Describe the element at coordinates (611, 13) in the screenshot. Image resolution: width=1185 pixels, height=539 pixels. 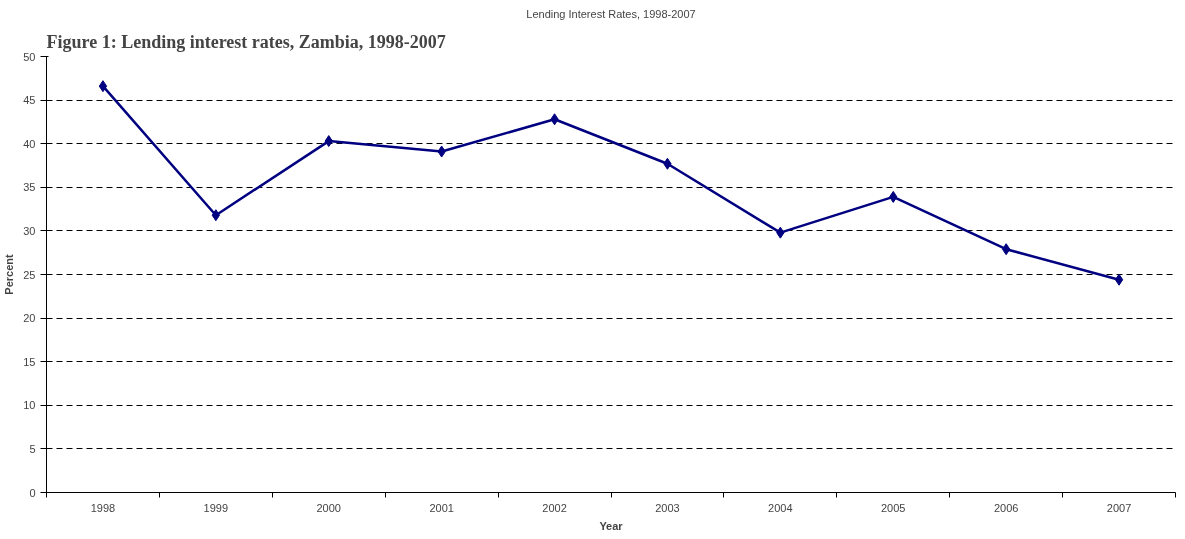
I see `chart-title: Lending Interest Rates, 1998-2007` at that location.